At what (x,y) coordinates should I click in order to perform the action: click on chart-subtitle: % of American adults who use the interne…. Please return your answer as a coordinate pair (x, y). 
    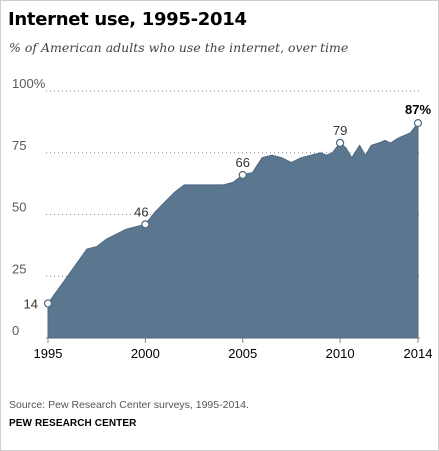
    Looking at the image, I should click on (179, 47).